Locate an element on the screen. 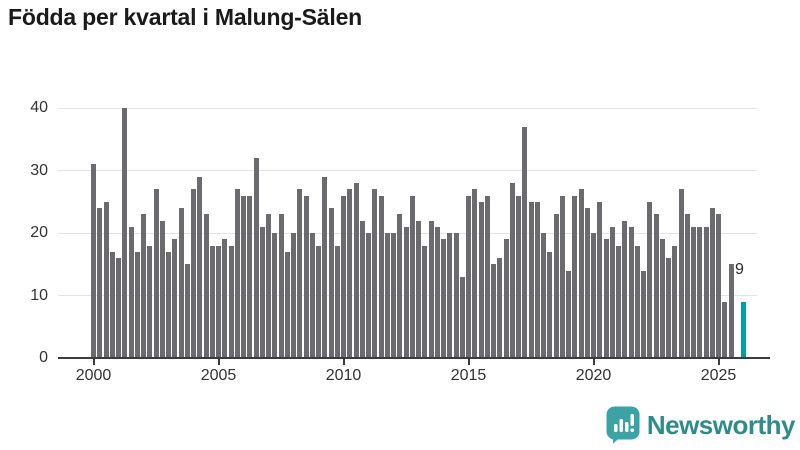  y-axis-tick-label: 20 is located at coordinates (39, 232).